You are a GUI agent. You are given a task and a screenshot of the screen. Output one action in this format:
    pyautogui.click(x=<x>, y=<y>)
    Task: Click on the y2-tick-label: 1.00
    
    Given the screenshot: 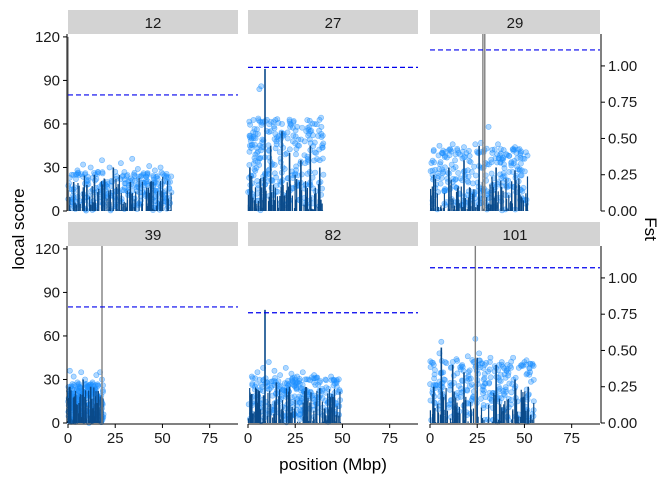 What is the action you would take?
    pyautogui.click(x=622, y=66)
    